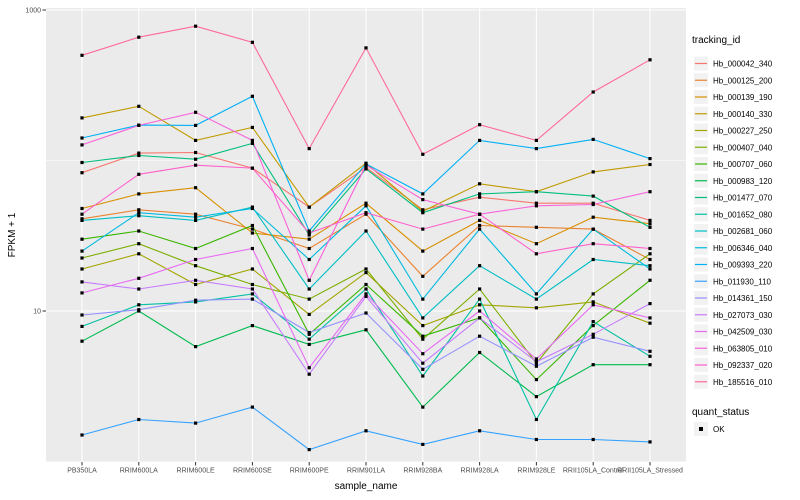 The width and height of the screenshot is (800, 500). Describe the element at coordinates (593, 322) in the screenshot. I see `data-point-Hb_001652_080-RRII105LA_Control` at that location.